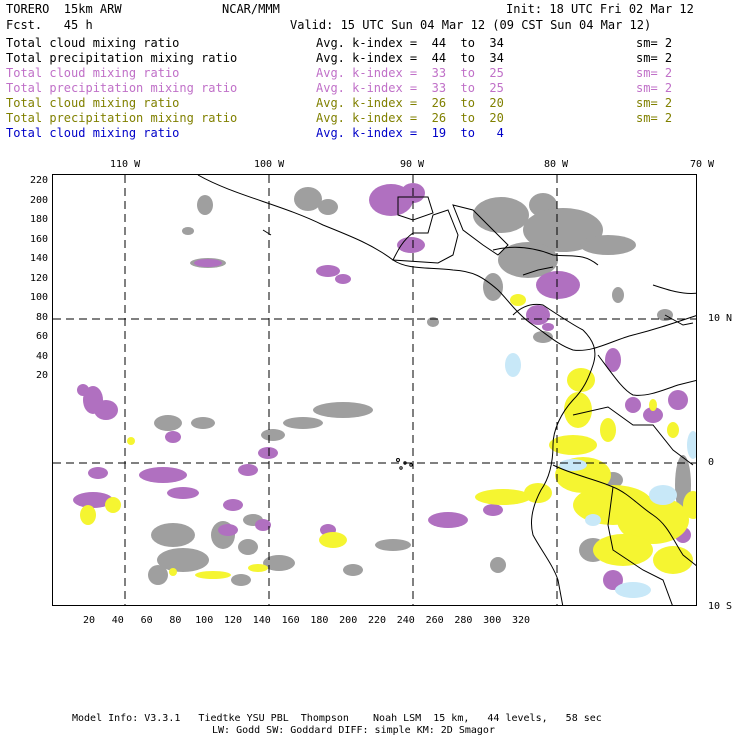  What do you see at coordinates (38, 278) in the screenshot?
I see `y-tick-label: 120` at bounding box center [38, 278].